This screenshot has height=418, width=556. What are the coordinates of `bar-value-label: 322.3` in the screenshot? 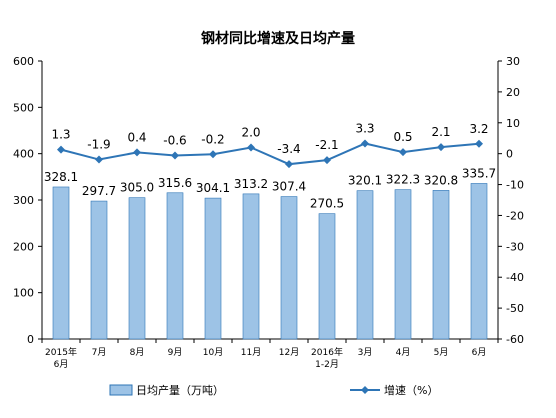 It's located at (403, 180).